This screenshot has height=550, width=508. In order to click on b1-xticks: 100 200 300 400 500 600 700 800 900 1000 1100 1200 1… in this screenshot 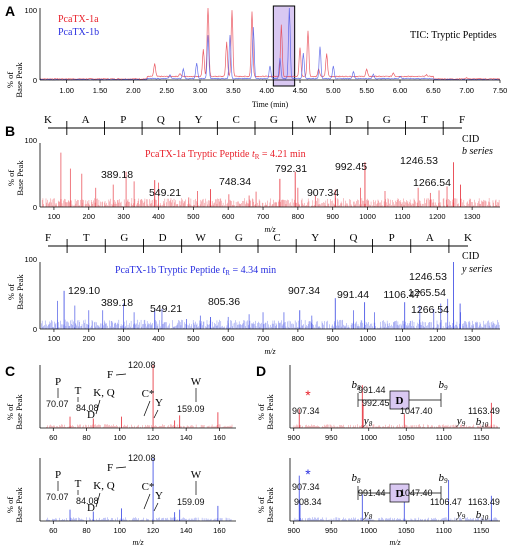, I will do `click(264, 214)`.